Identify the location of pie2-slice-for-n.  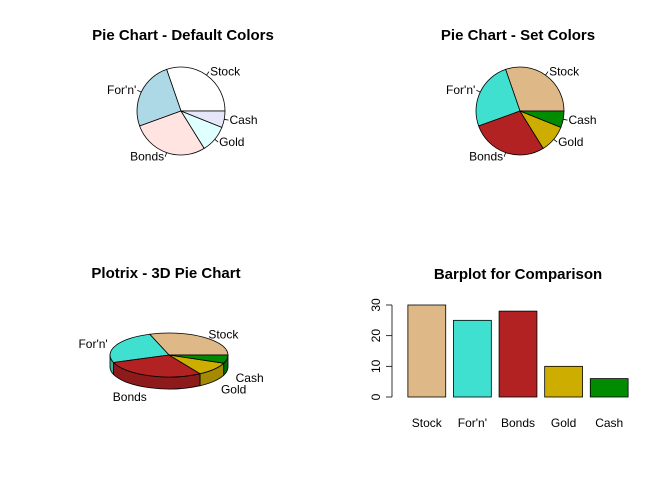
(498, 97).